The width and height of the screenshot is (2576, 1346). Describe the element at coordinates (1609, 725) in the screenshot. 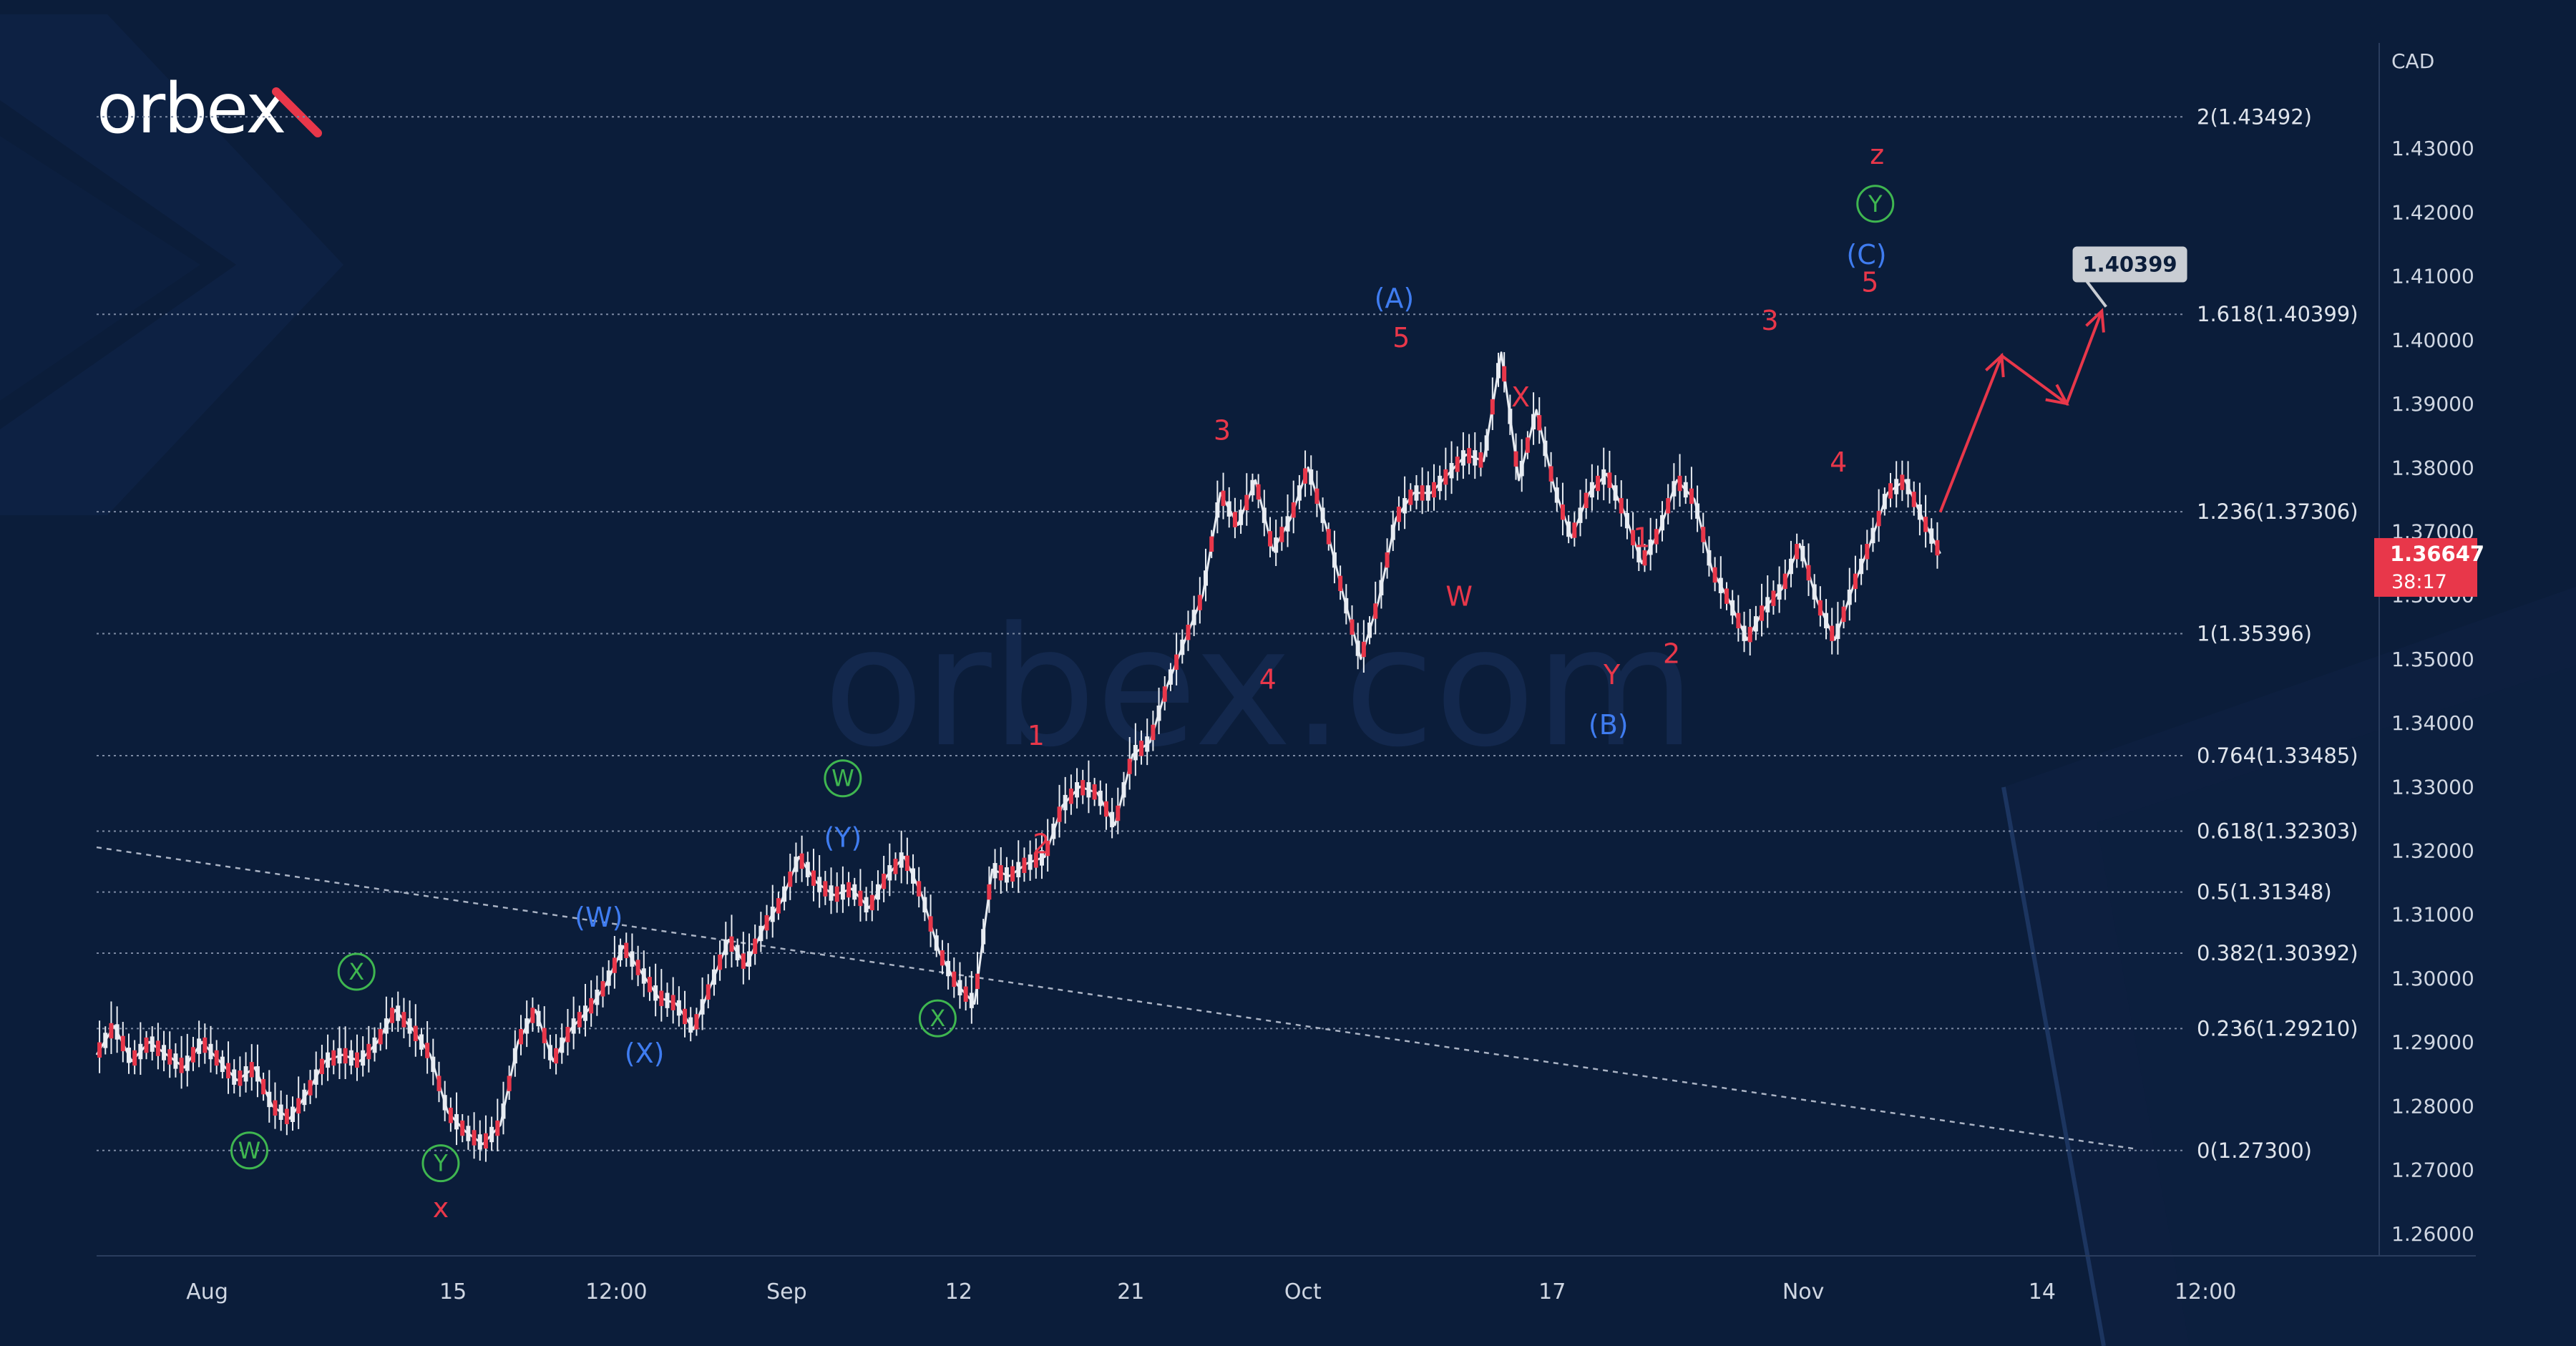

I see `wave-label: (B)` at that location.